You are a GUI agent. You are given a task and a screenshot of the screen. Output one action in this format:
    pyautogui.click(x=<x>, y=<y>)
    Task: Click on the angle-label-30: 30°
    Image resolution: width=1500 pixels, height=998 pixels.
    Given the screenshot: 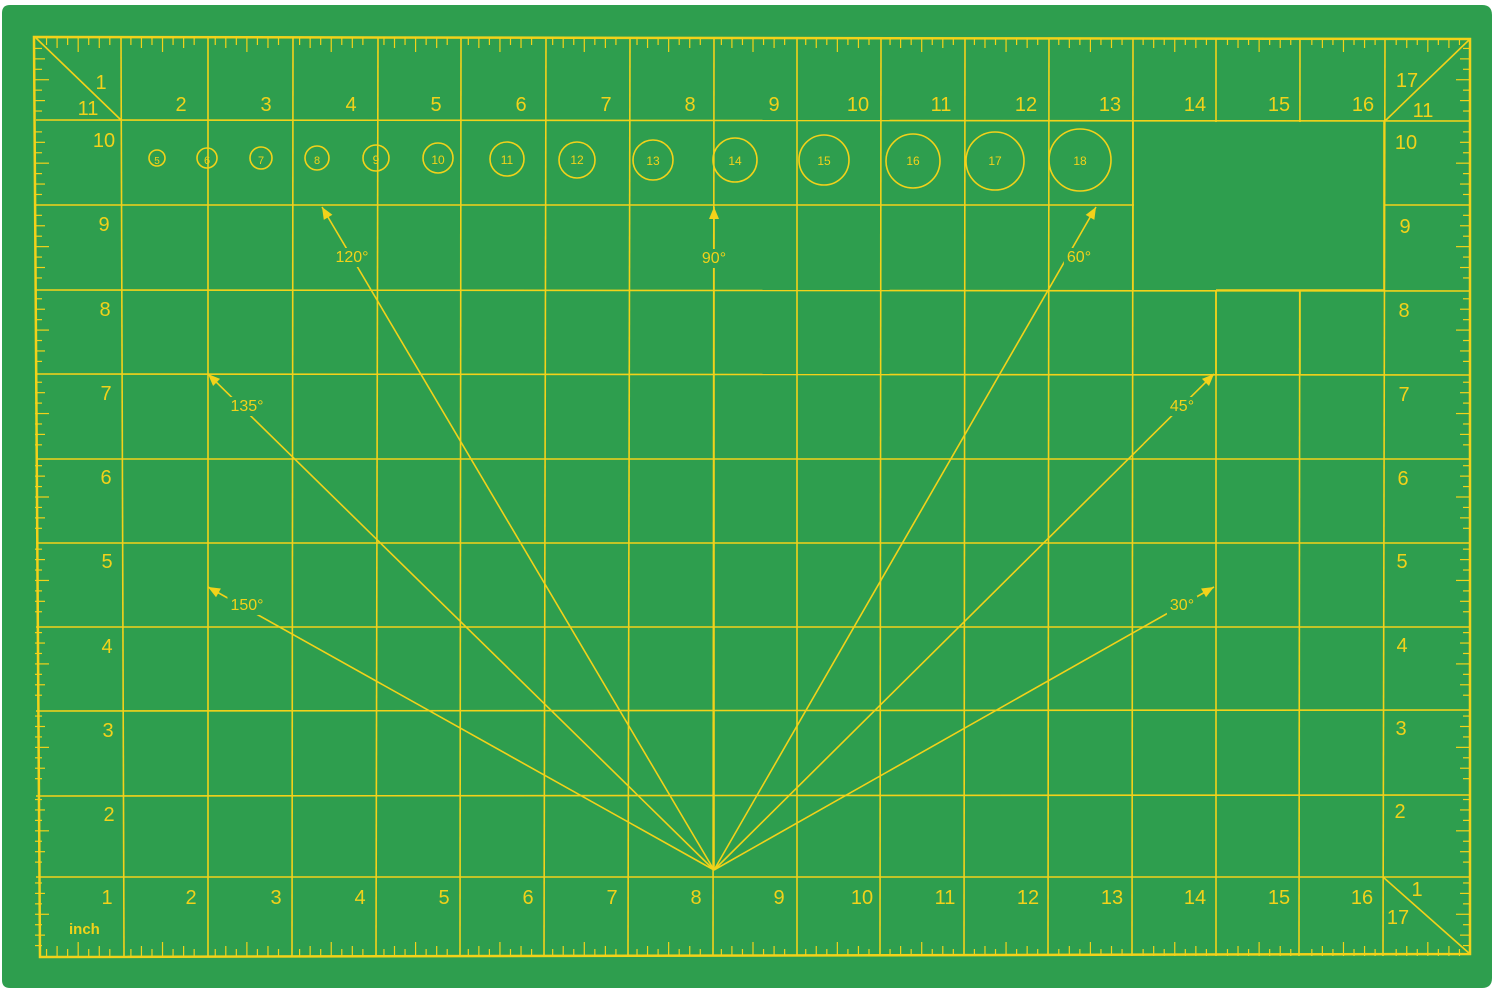 What is the action you would take?
    pyautogui.click(x=1182, y=605)
    